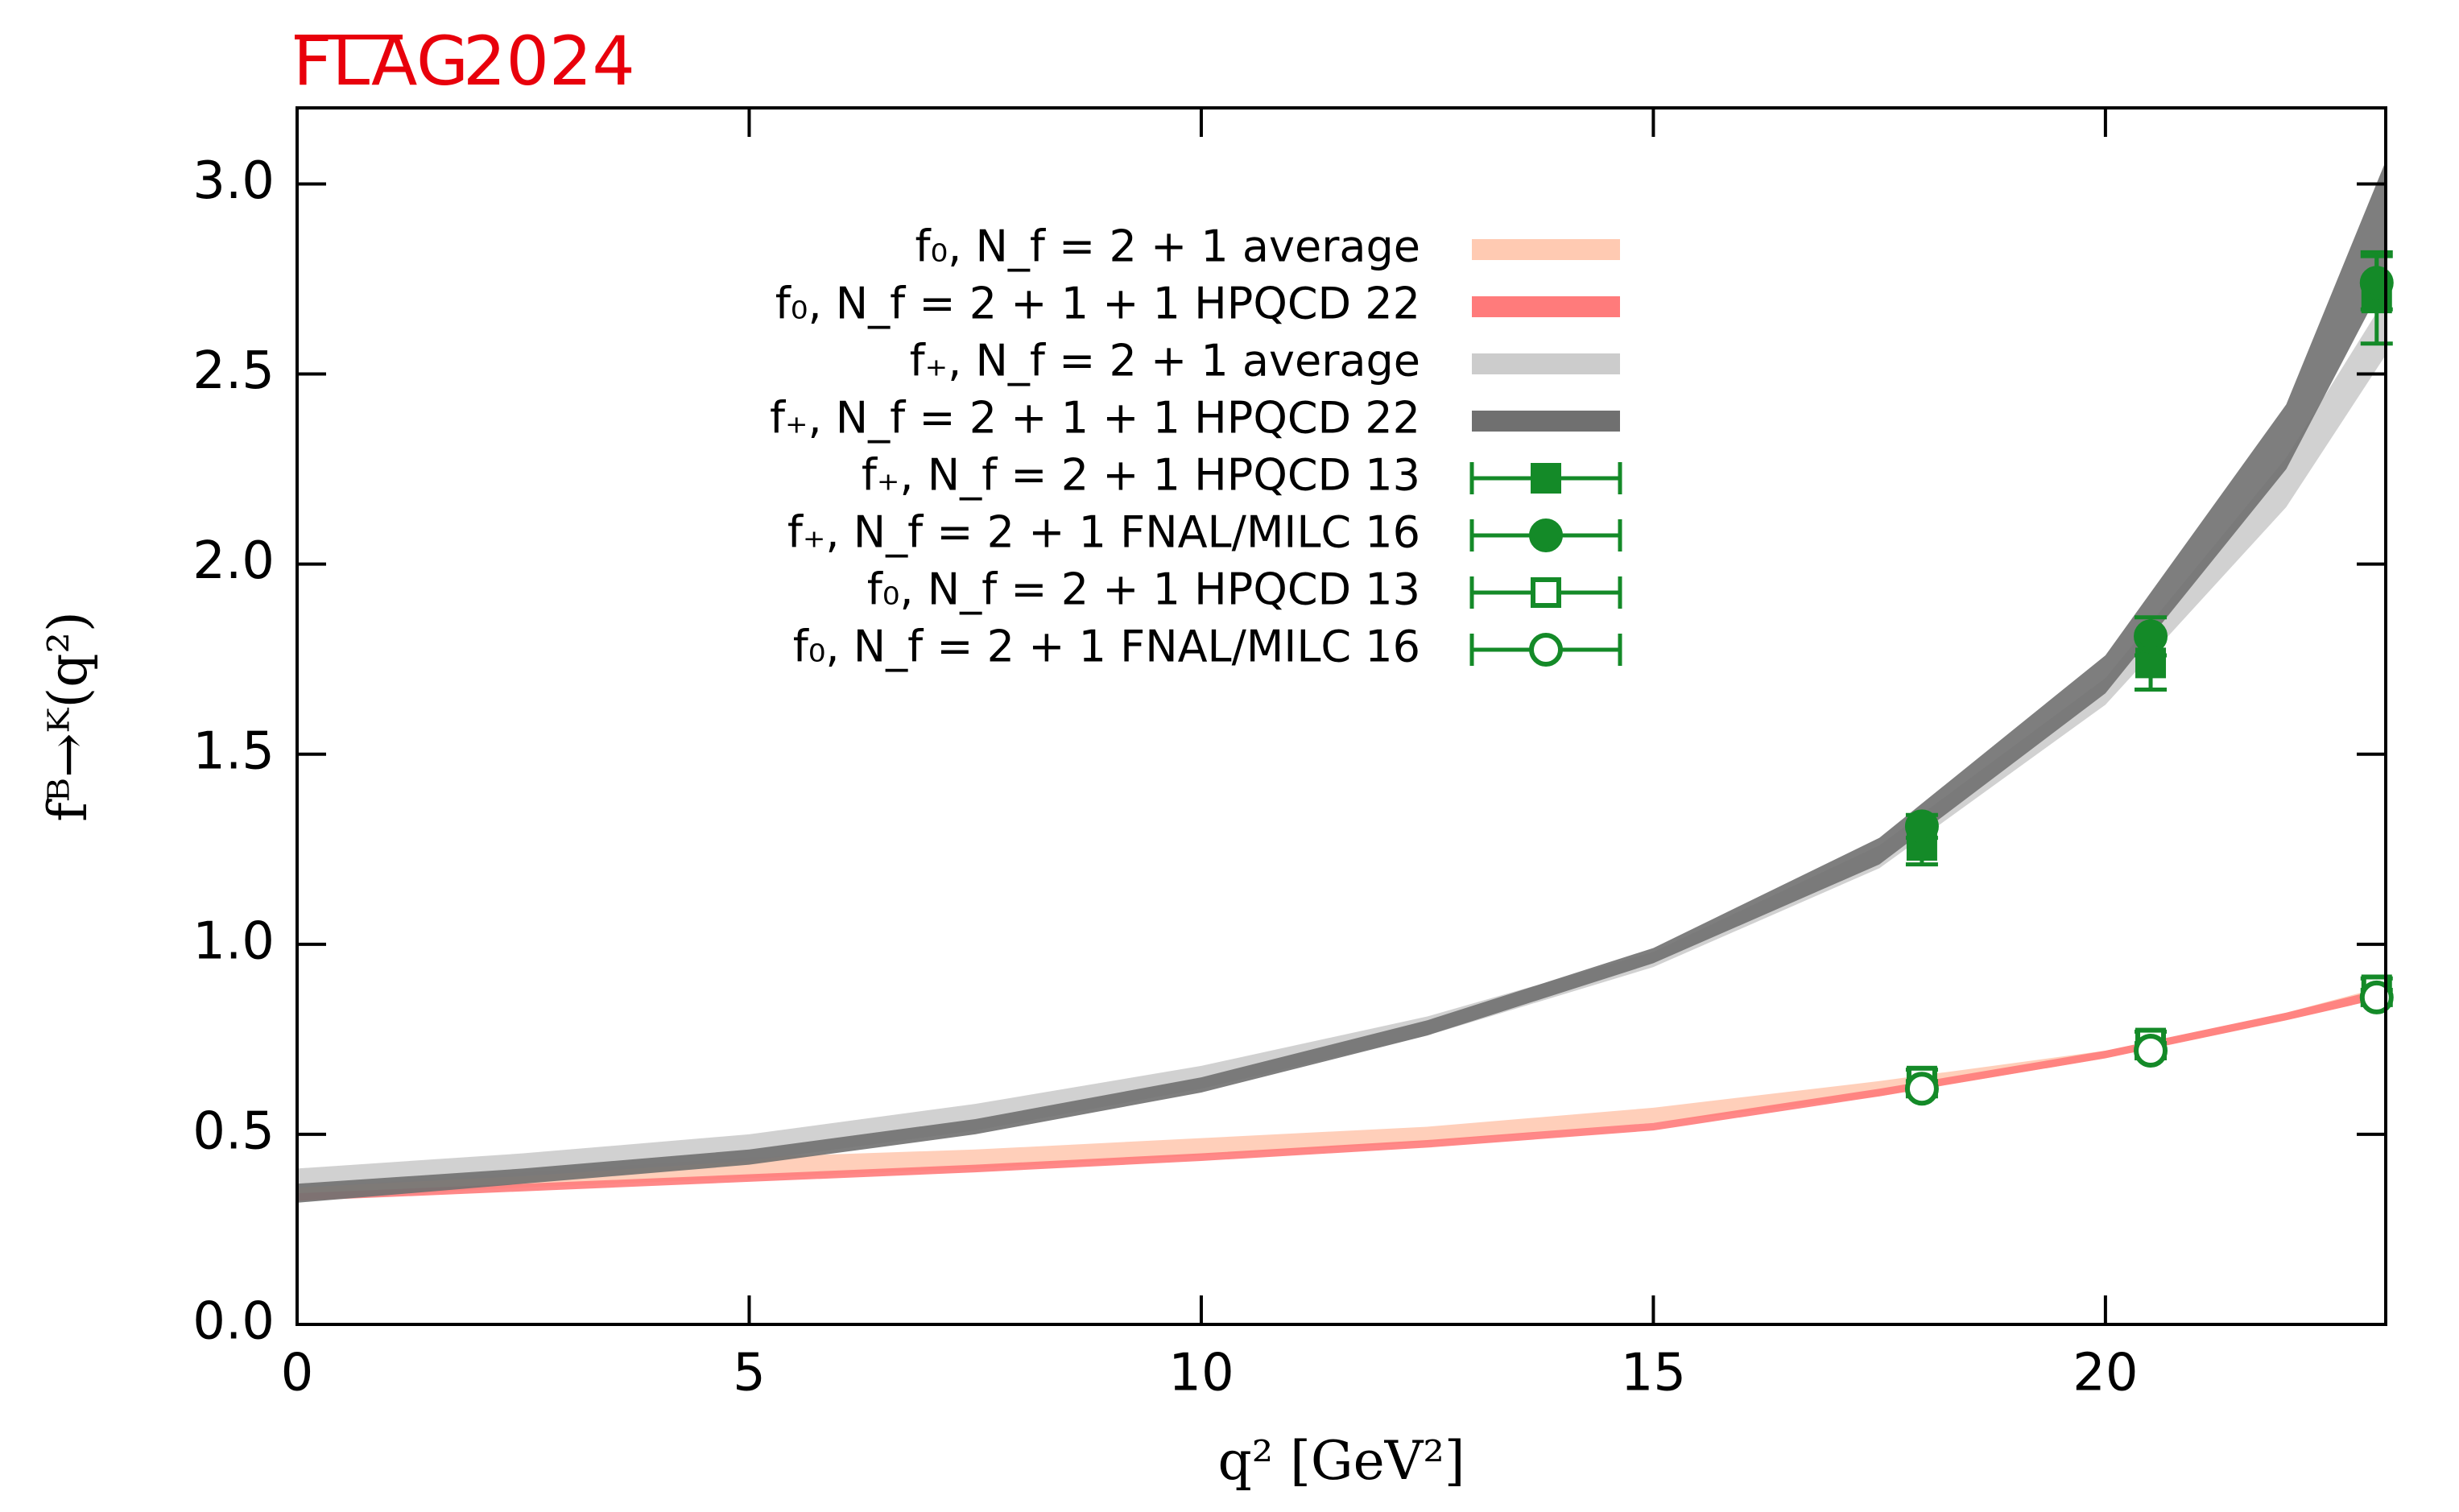  Describe the element at coordinates (1106, 647) in the screenshot. I see `legend-label: f₀, N_f = 2 + 1 FNAL/MILC 16` at that location.